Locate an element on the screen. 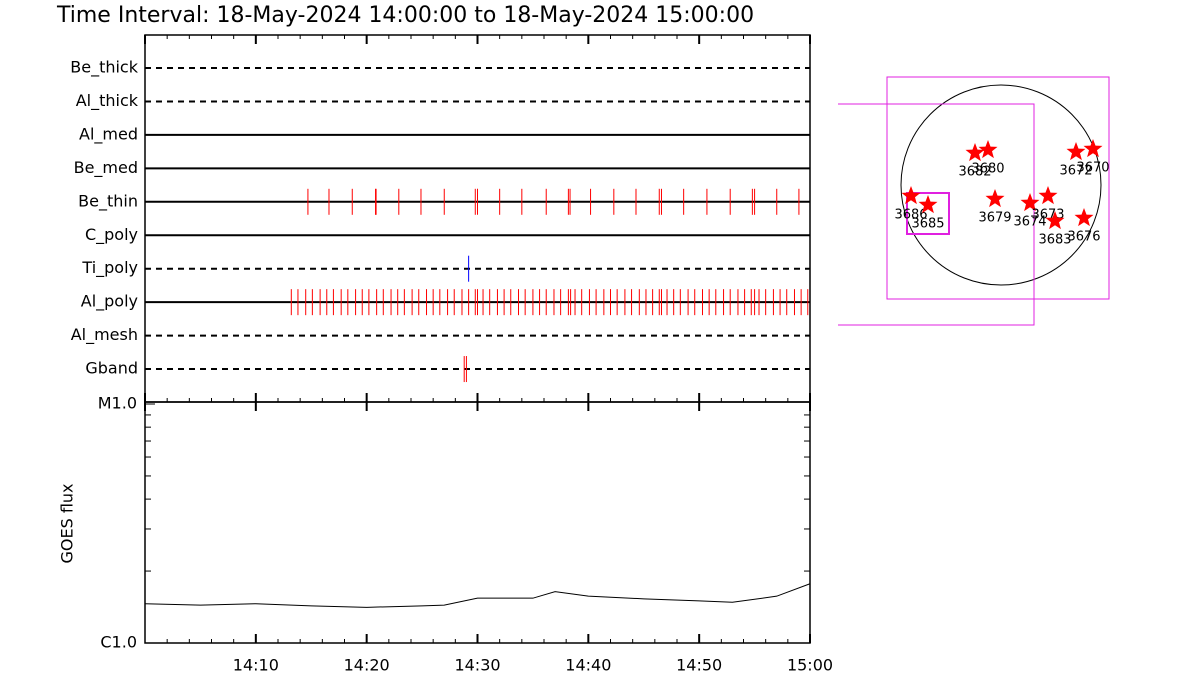  region-label: 3683 is located at coordinates (1054, 240).